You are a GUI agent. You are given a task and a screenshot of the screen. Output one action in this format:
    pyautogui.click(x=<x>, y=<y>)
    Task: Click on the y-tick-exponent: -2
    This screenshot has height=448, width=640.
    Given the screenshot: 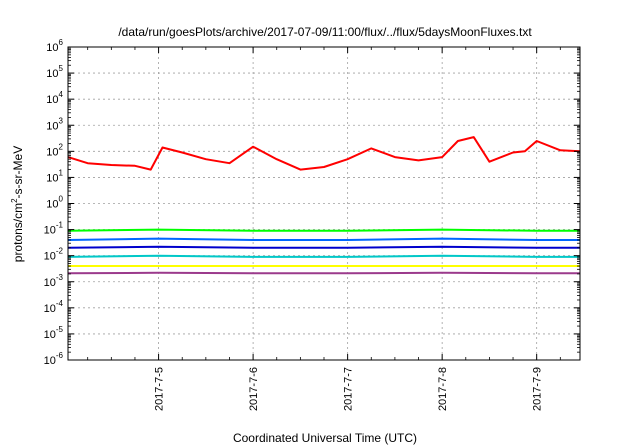 What is the action you would take?
    pyautogui.click(x=60, y=251)
    